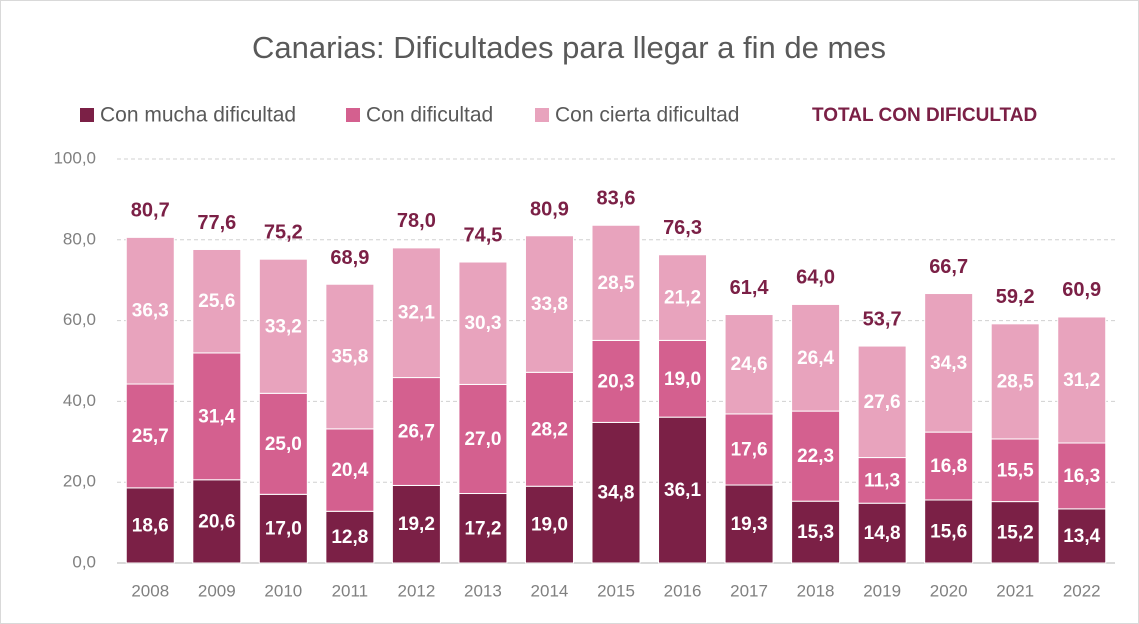  I want to click on total-label: 75,2, so click(283, 232).